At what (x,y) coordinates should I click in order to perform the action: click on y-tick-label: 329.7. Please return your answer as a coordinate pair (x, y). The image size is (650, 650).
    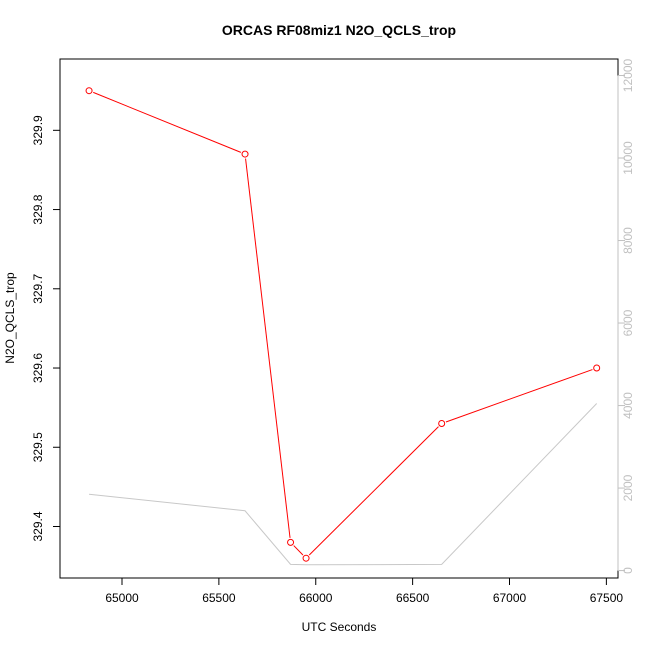
    Looking at the image, I should click on (38, 288).